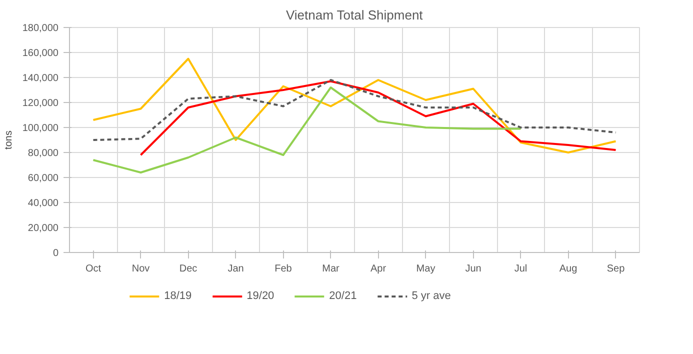 The image size is (693, 354). What do you see at coordinates (55, 253) in the screenshot?
I see `y-tick-label: 0` at bounding box center [55, 253].